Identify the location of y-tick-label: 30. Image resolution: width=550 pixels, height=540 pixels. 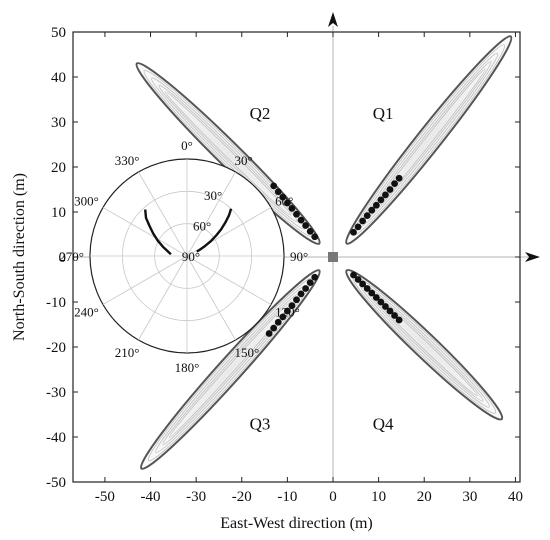
(58, 123).